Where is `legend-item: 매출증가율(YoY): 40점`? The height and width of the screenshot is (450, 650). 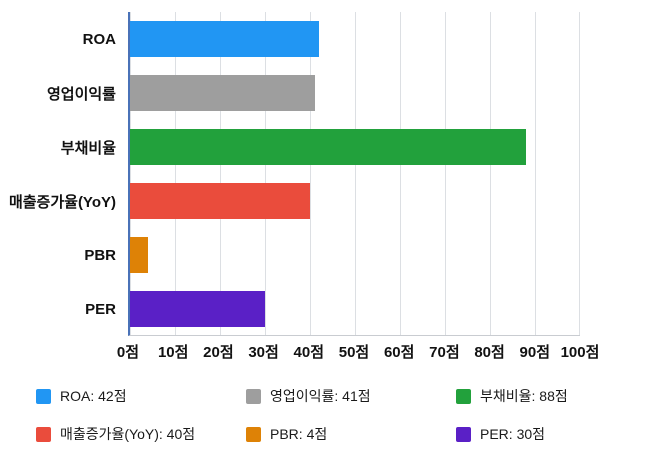 legend-item: 매출증가율(YoY): 40점 is located at coordinates (141, 434).